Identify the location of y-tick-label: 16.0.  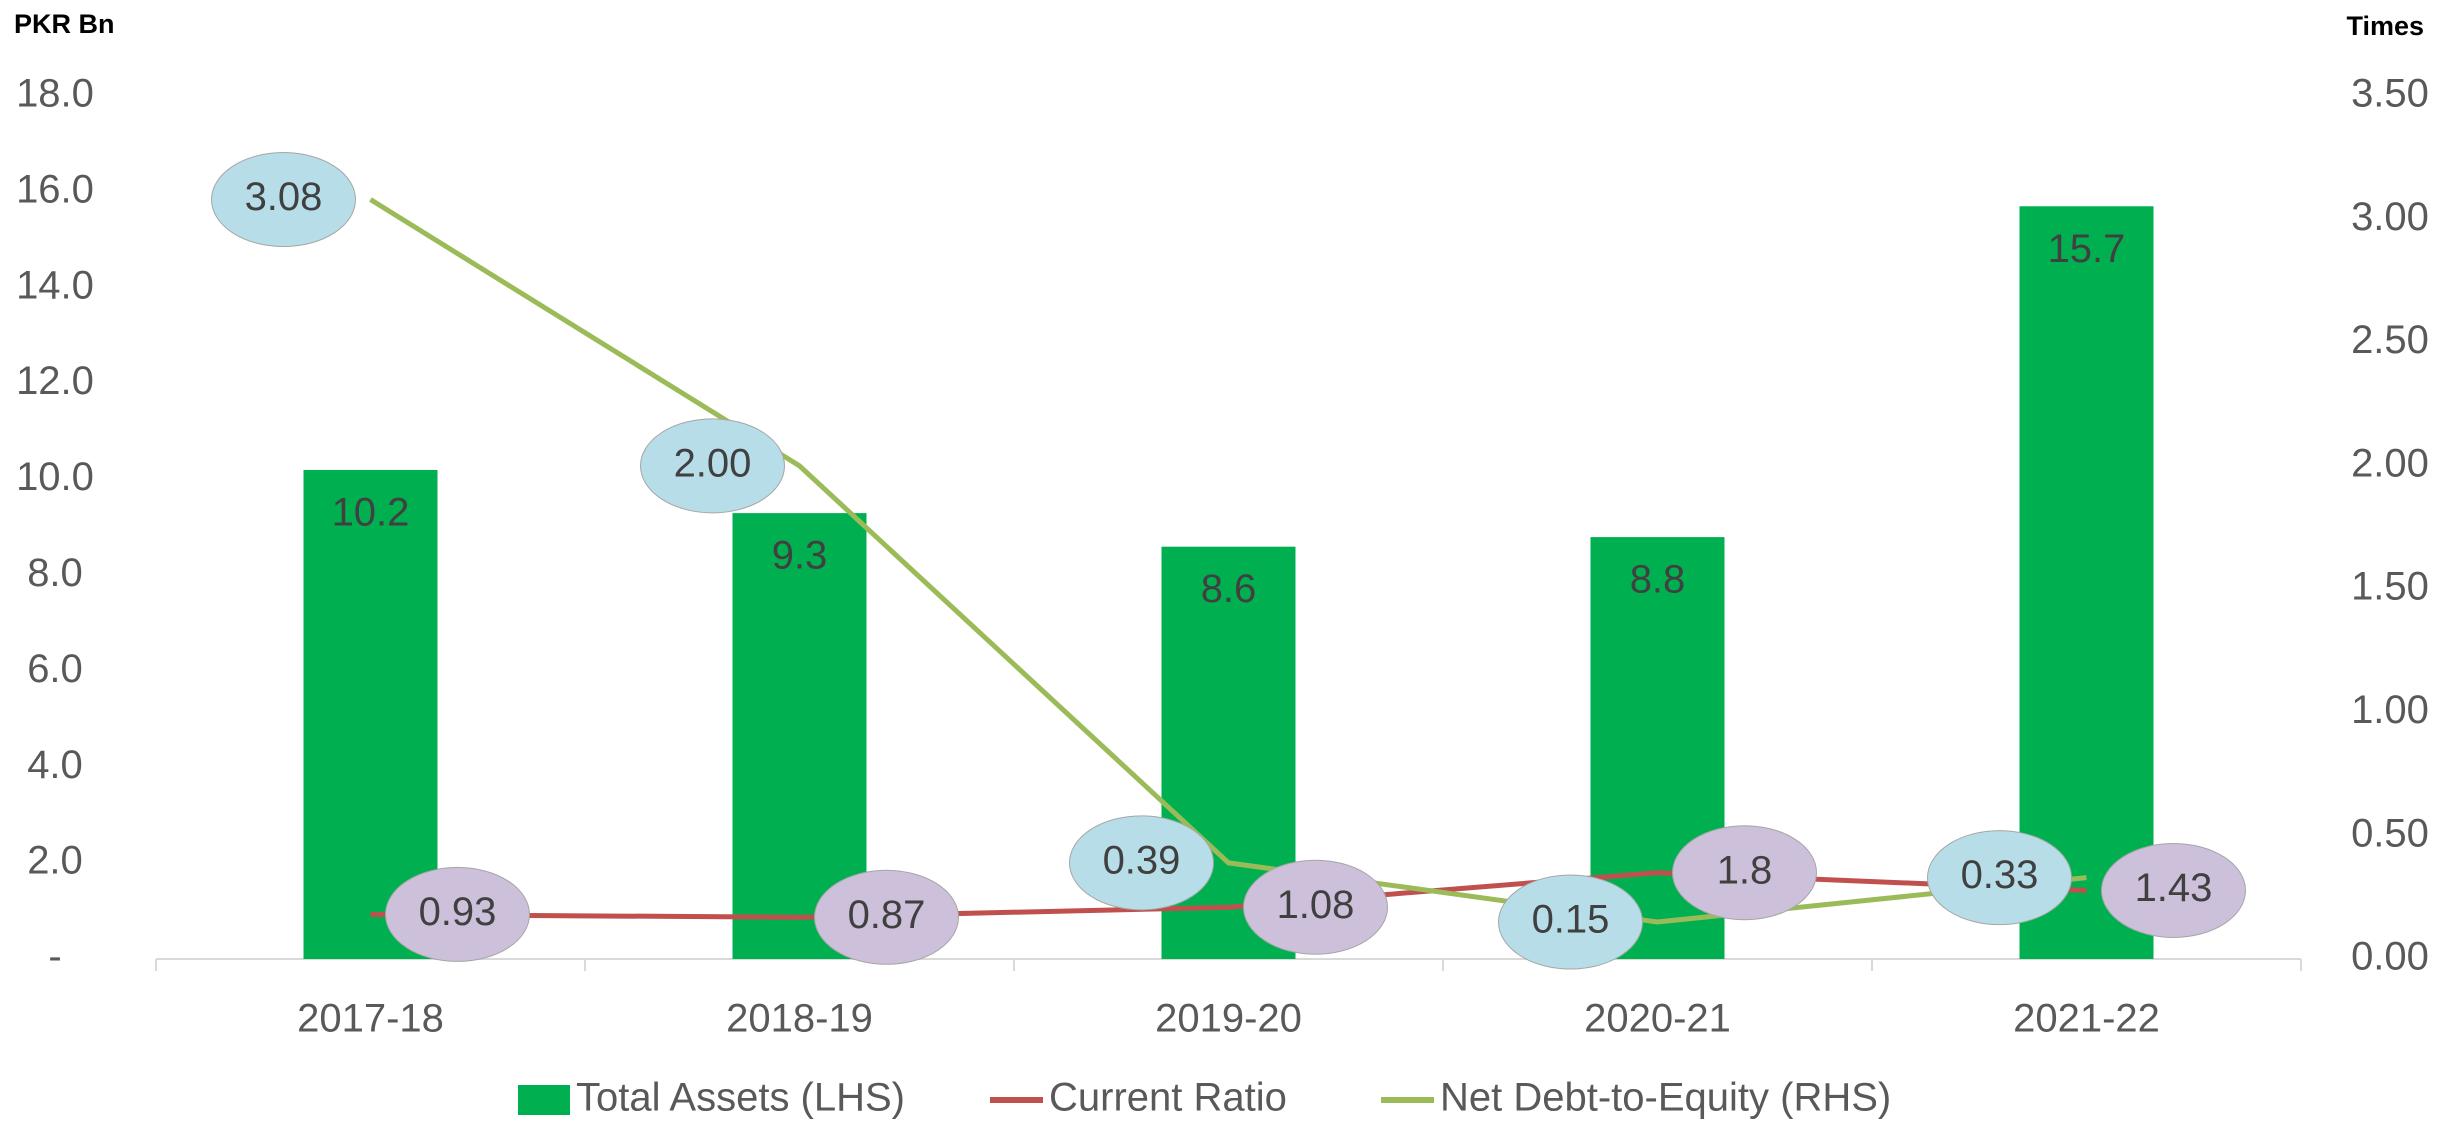
(55, 189).